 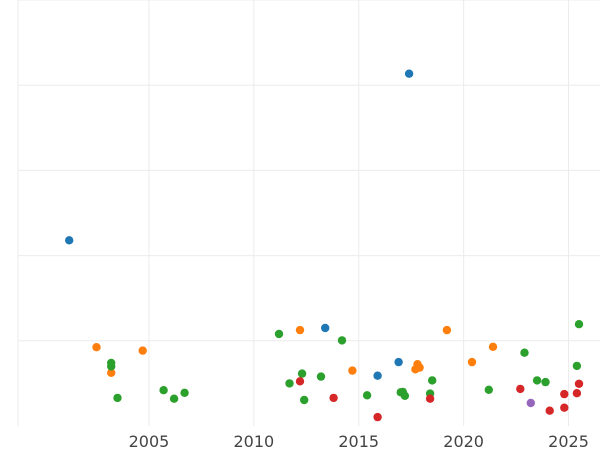 I want to click on x-tick-label: 2015, so click(x=358, y=441).